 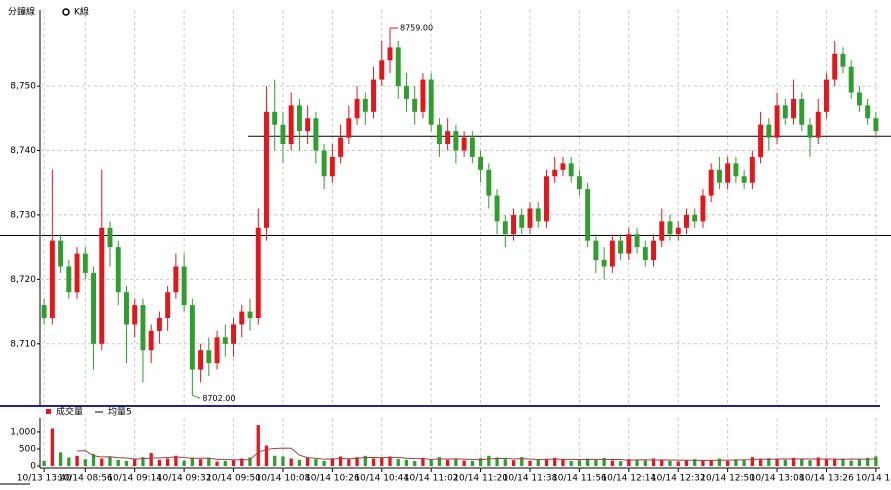 I want to click on x-tick-label: 10/14 13:26, so click(x=826, y=479).